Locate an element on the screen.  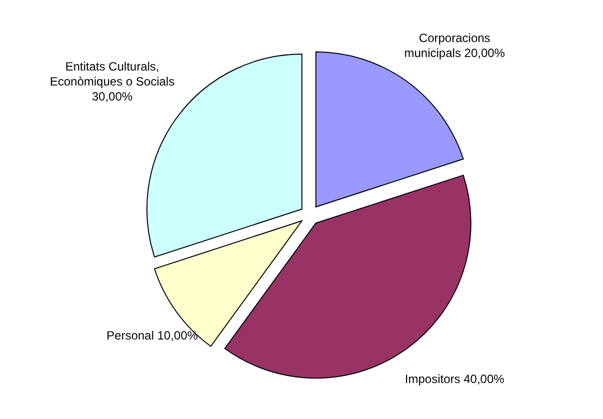
slice-label: Corporacions municipals 20,00% is located at coordinates (455, 45).